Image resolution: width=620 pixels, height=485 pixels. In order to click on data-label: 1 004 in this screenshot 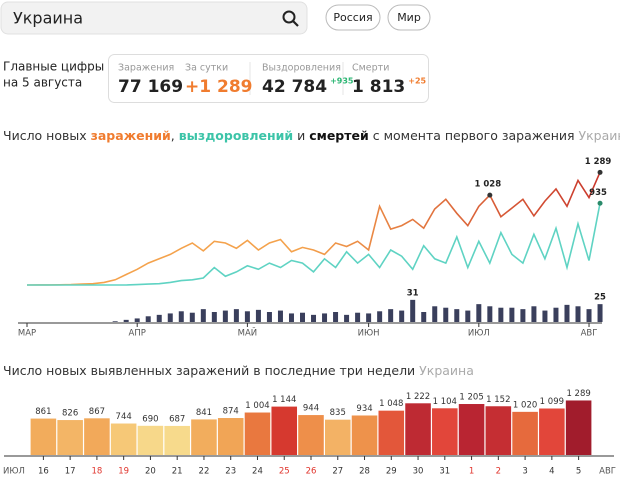, I will do `click(257, 406)`.